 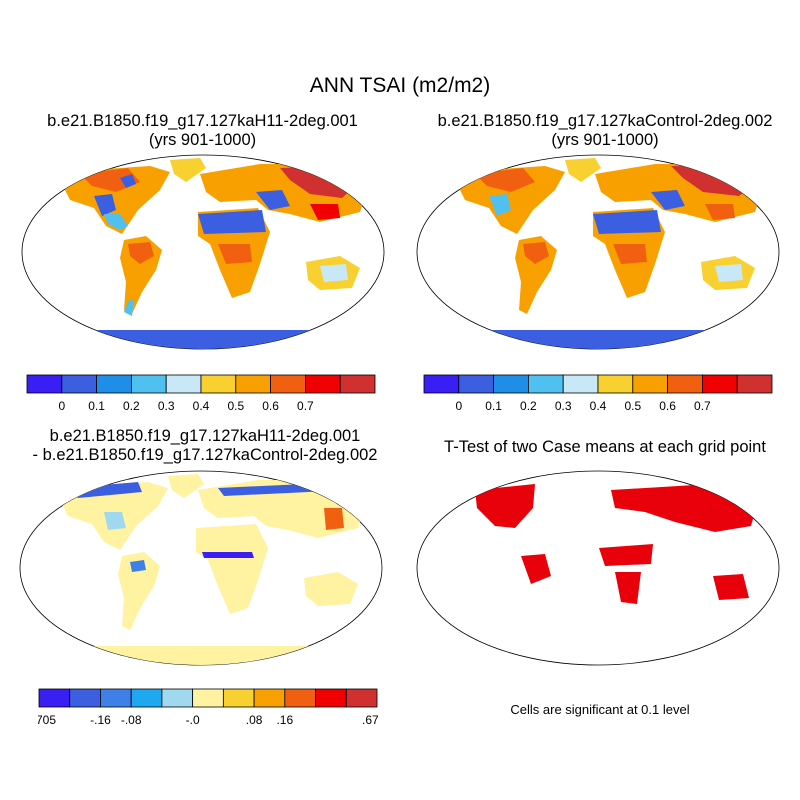 I want to click on map-case-control, so click(x=598, y=252).